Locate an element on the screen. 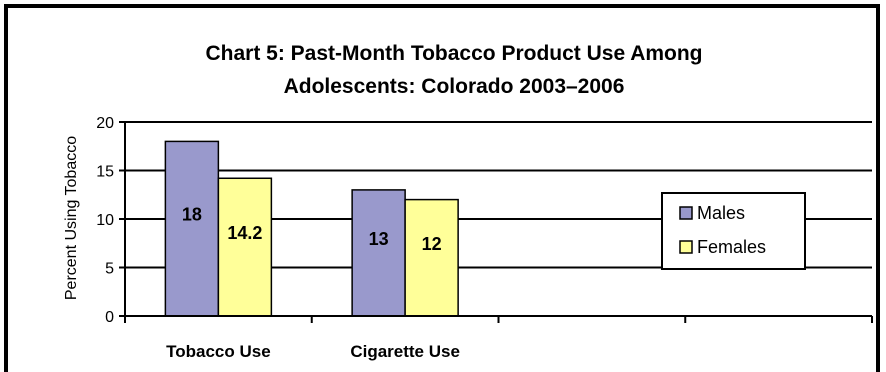 The width and height of the screenshot is (886, 372). y-axis-label: Percent Using Tobacco is located at coordinates (71, 218).